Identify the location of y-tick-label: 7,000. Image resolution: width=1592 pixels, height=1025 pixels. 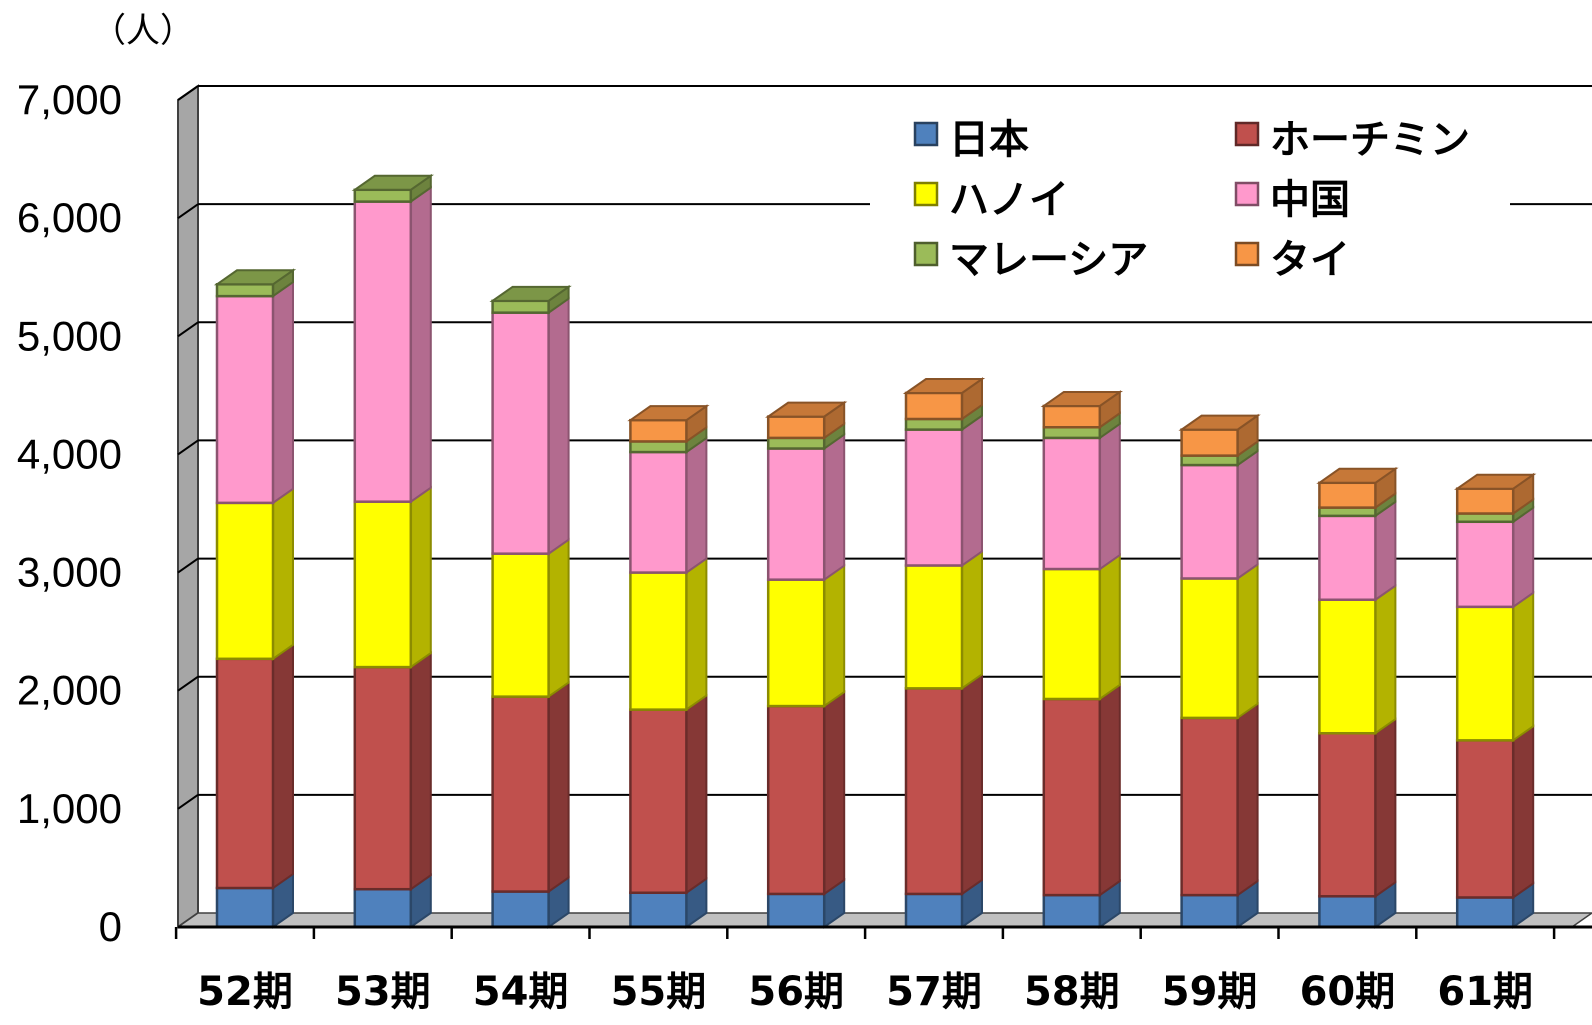
(69, 99).